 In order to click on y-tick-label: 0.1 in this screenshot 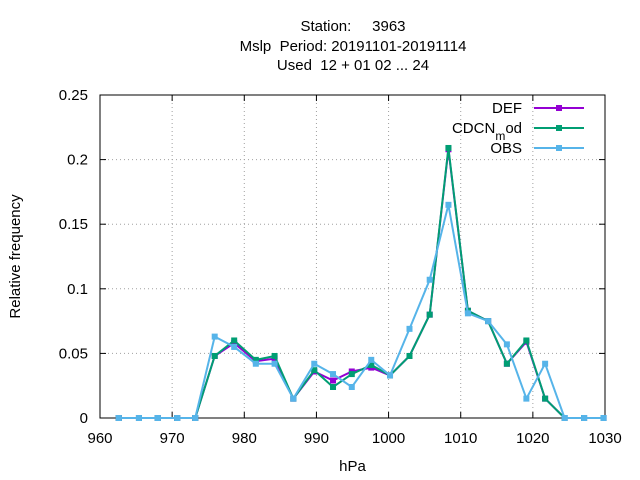, I will do `click(77, 289)`.